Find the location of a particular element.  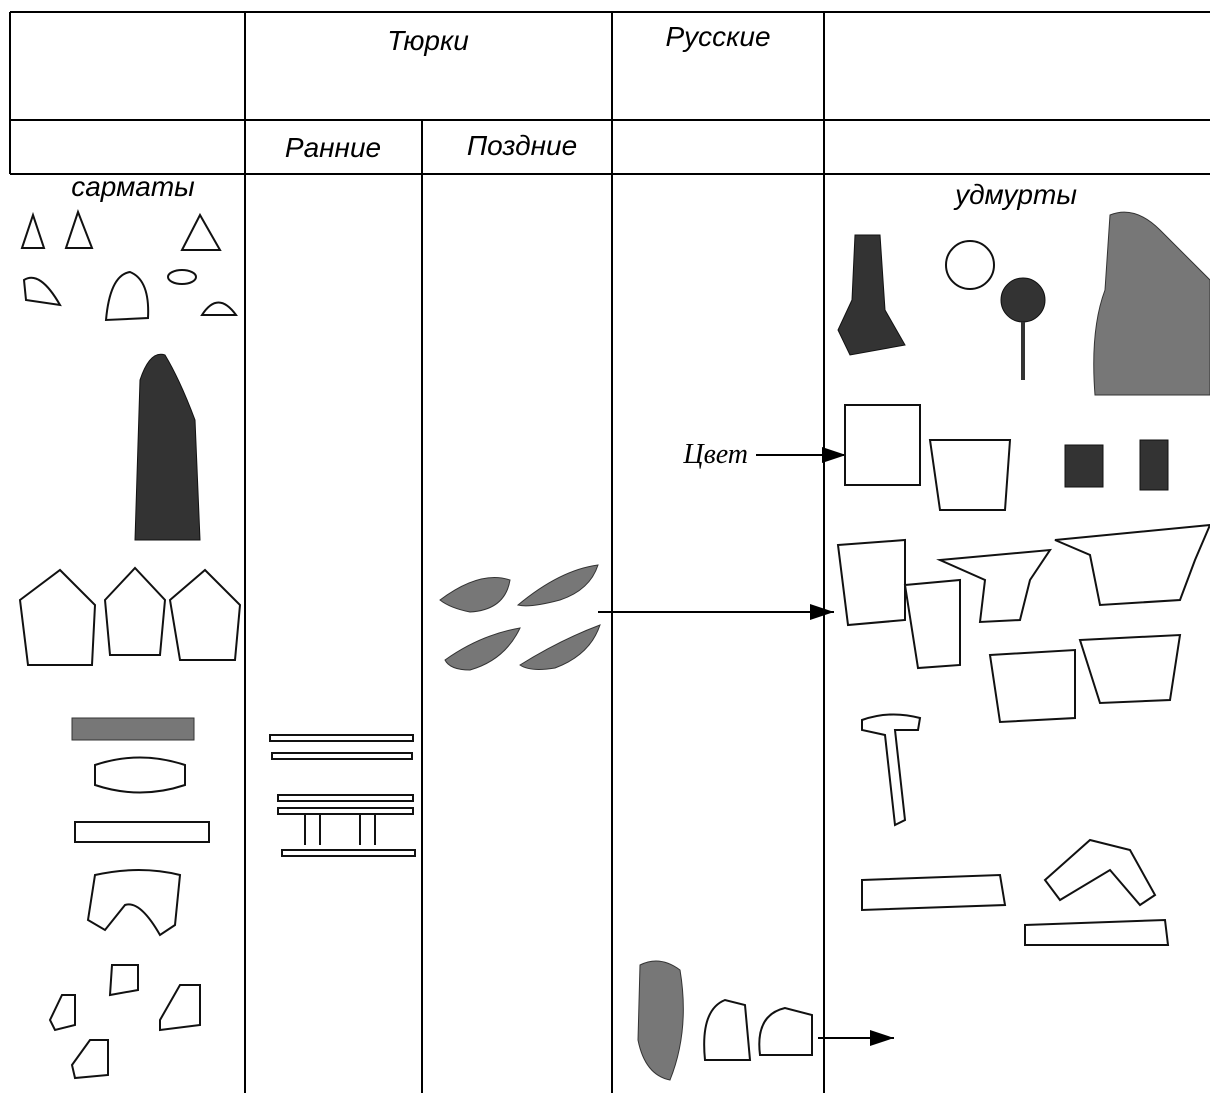

header-russians: Русские is located at coordinates (717, 36).